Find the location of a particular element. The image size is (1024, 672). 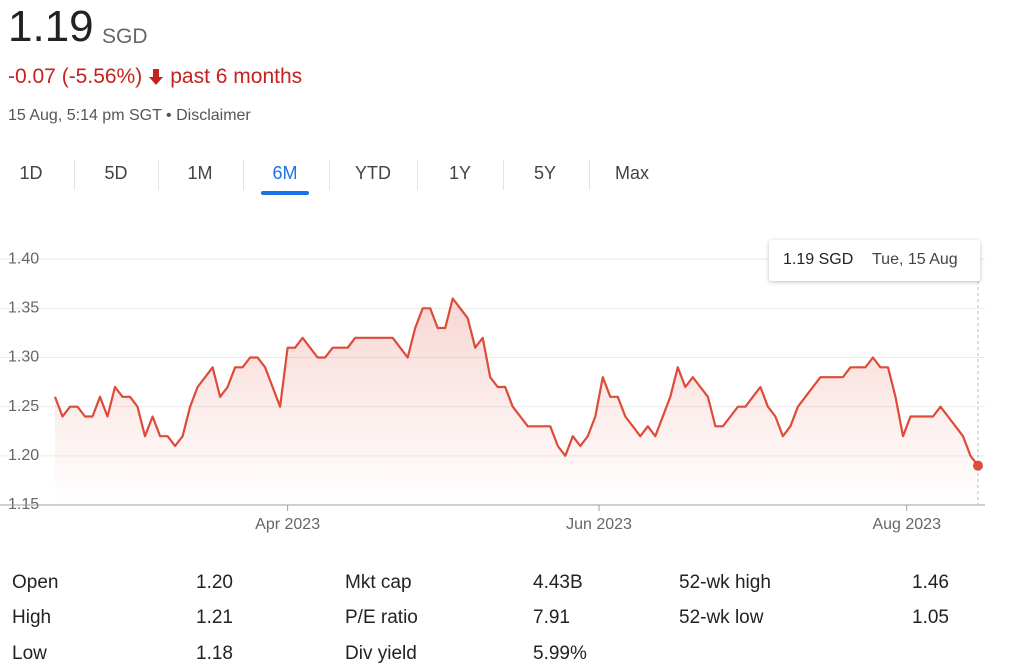

tooltip-date: Tue, 15 Aug is located at coordinates (915, 259).